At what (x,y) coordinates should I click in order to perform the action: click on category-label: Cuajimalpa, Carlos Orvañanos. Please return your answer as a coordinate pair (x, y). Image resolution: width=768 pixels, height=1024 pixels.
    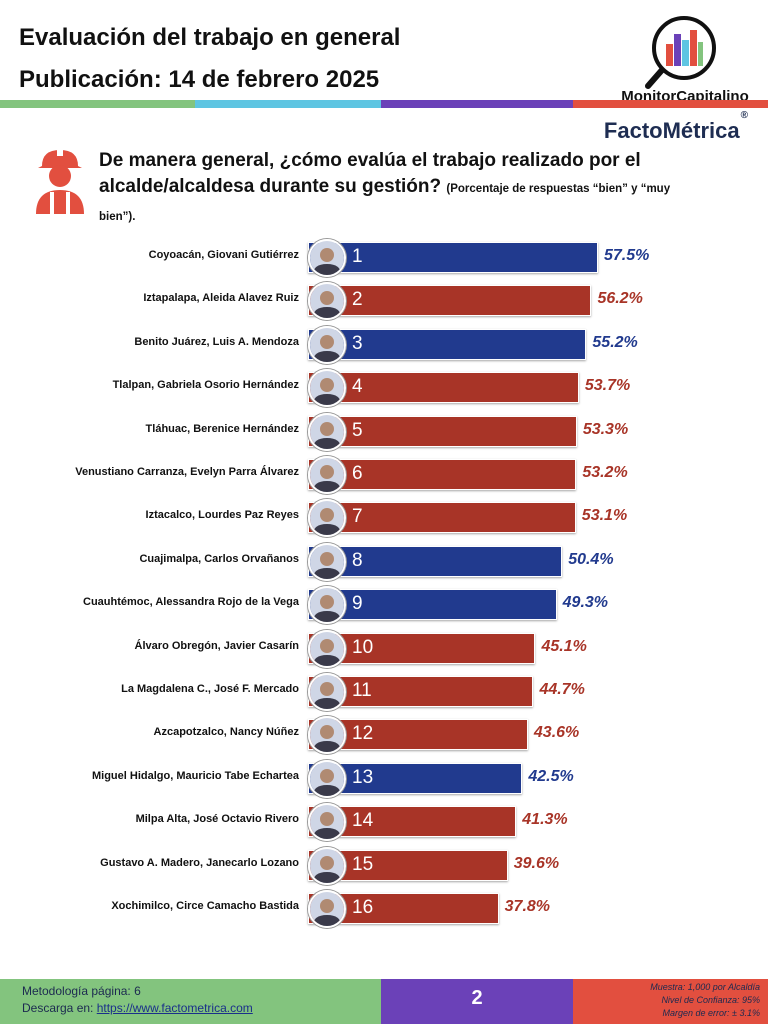
    Looking at the image, I should click on (219, 558).